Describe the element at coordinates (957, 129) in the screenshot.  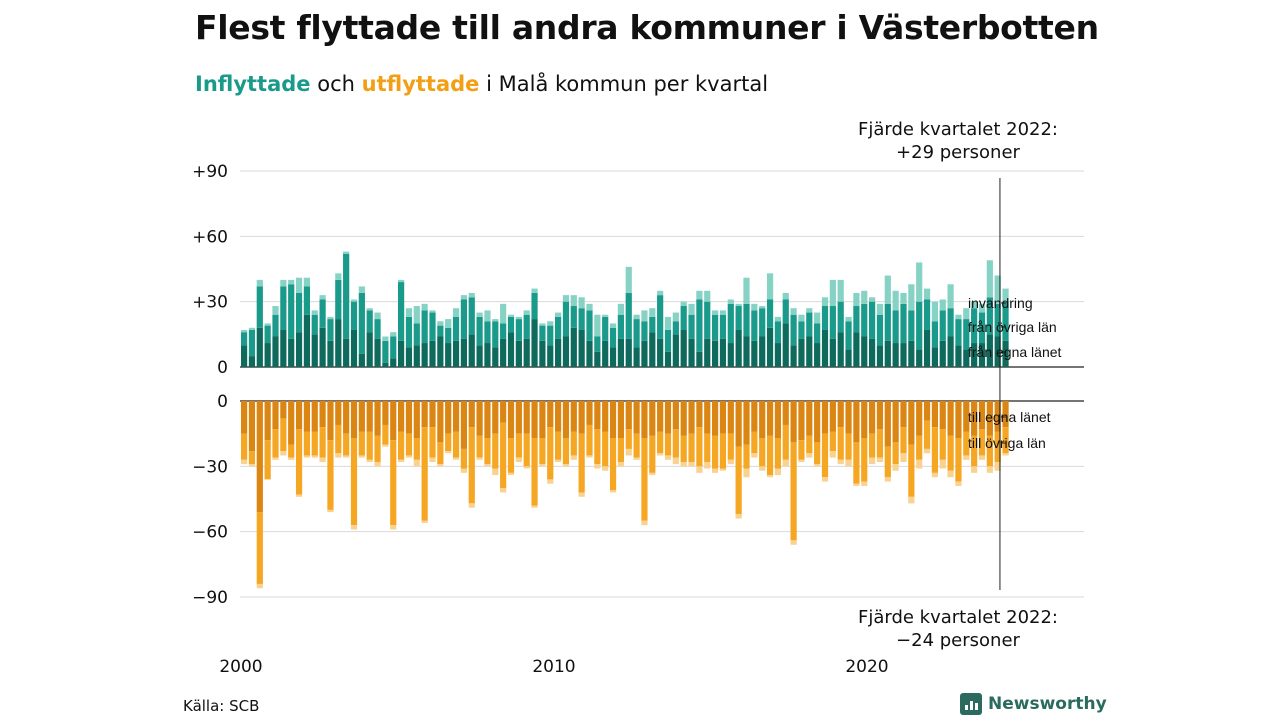
I see `annotation-top-line1: Fjärde kvartalet 2022:` at that location.